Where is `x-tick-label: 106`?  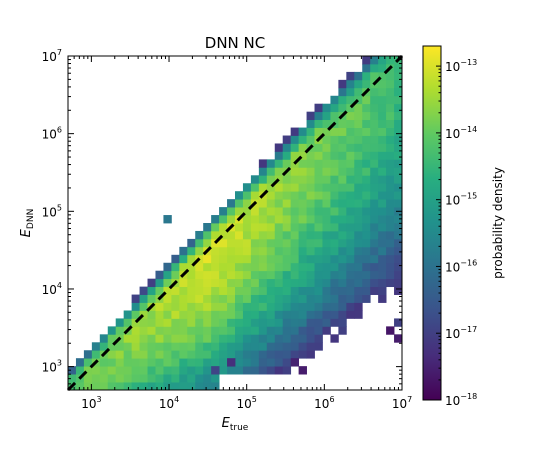 x-tick-label: 106 is located at coordinates (324, 403).